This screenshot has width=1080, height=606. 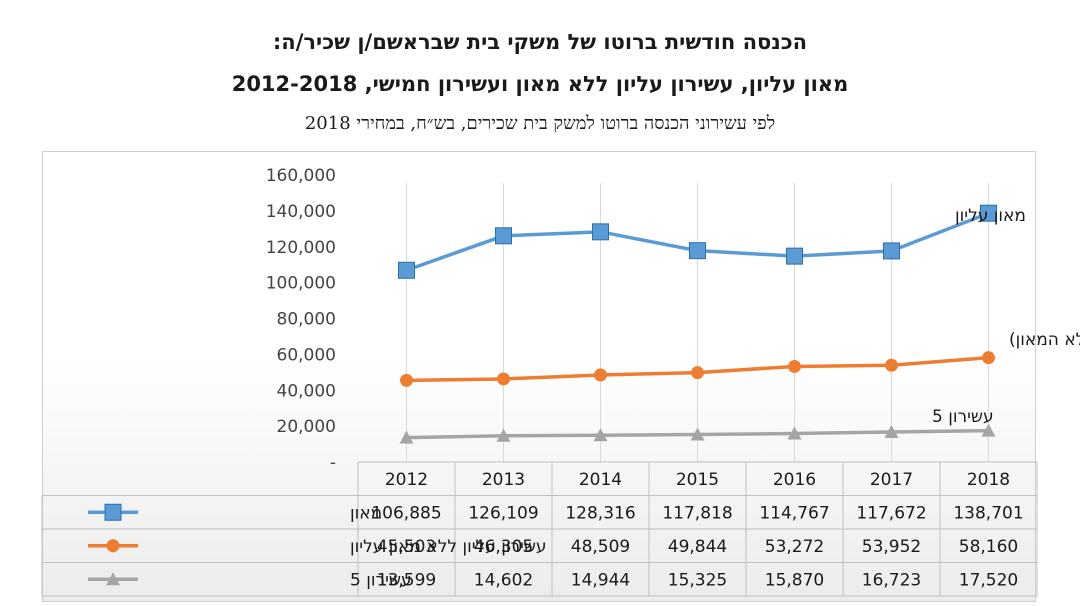 I want to click on table-value-cell: 53,272, so click(x=794, y=547).